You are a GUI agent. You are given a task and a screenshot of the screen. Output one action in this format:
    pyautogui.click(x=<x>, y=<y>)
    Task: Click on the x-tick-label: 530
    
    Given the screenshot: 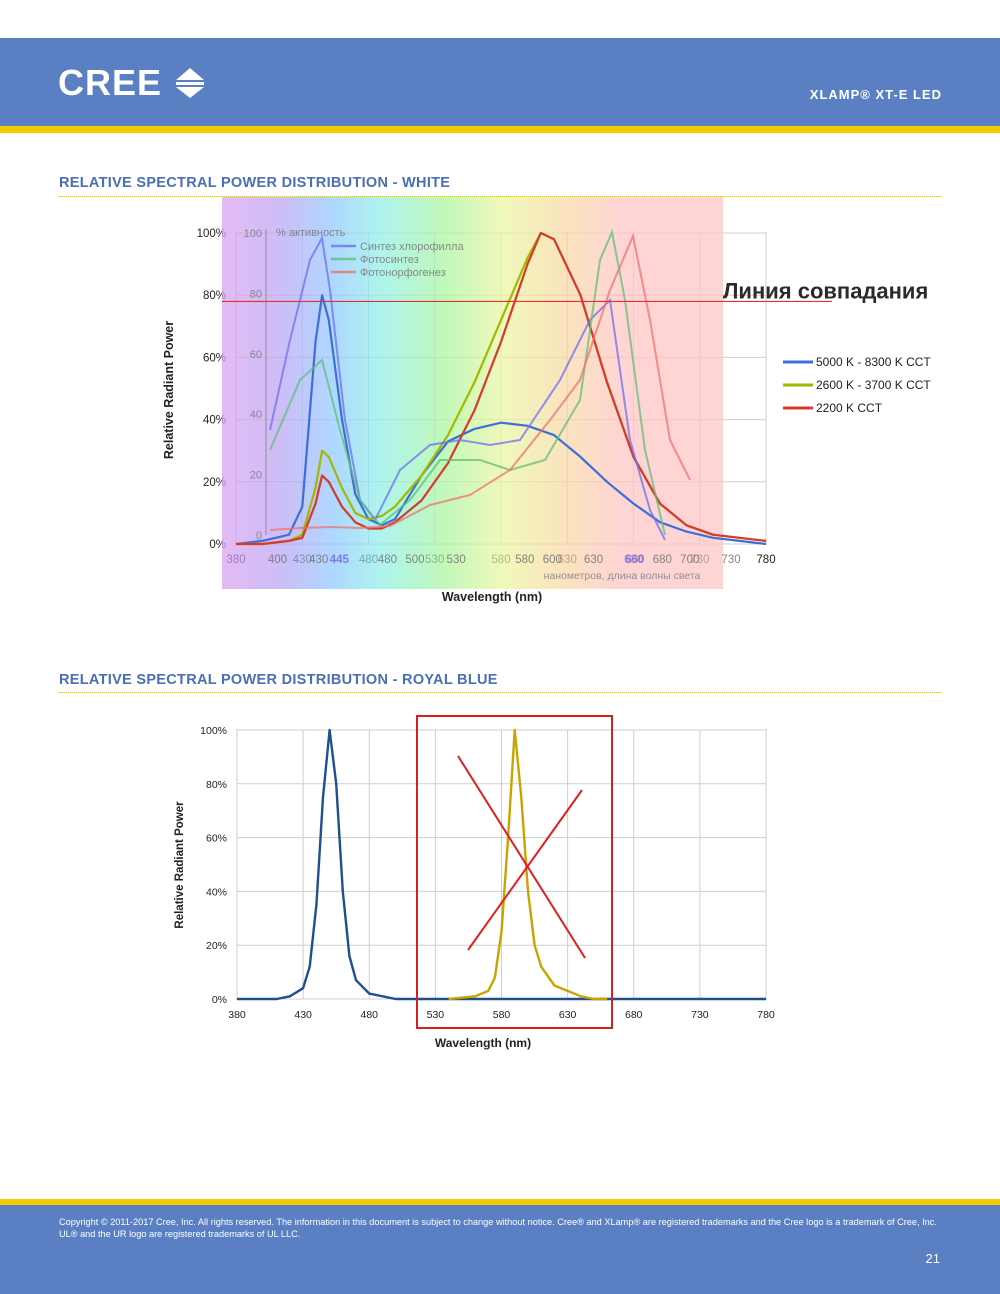 What is the action you would take?
    pyautogui.click(x=436, y=1015)
    